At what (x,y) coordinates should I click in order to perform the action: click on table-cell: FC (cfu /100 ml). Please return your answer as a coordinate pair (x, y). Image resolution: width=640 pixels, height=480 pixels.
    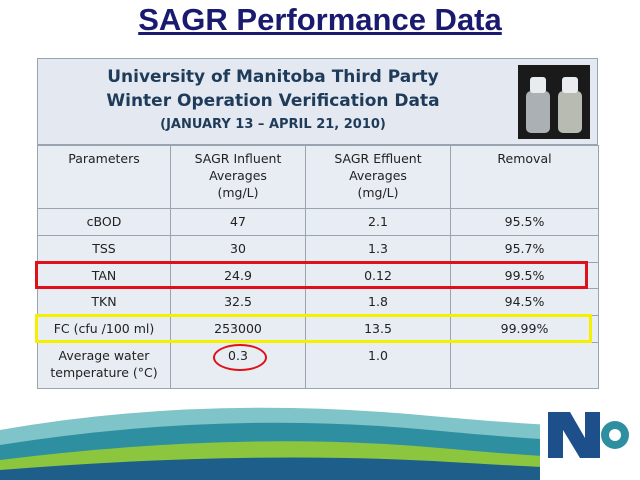
    Looking at the image, I should click on (104, 329).